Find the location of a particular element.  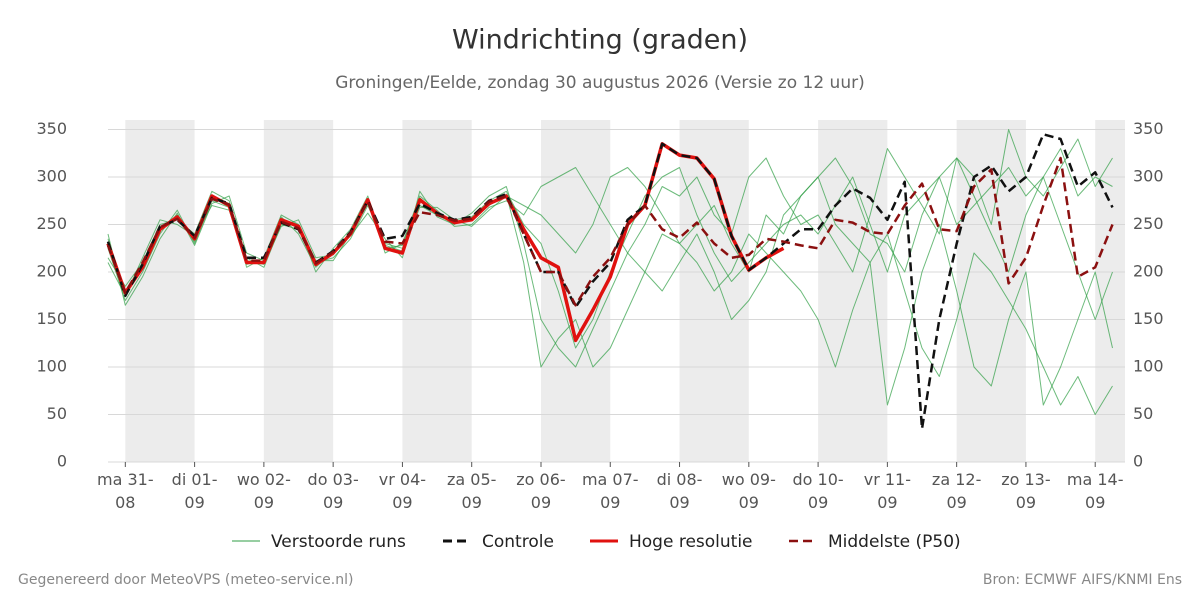

y2-tick-label: 0 is located at coordinates (1138, 461).